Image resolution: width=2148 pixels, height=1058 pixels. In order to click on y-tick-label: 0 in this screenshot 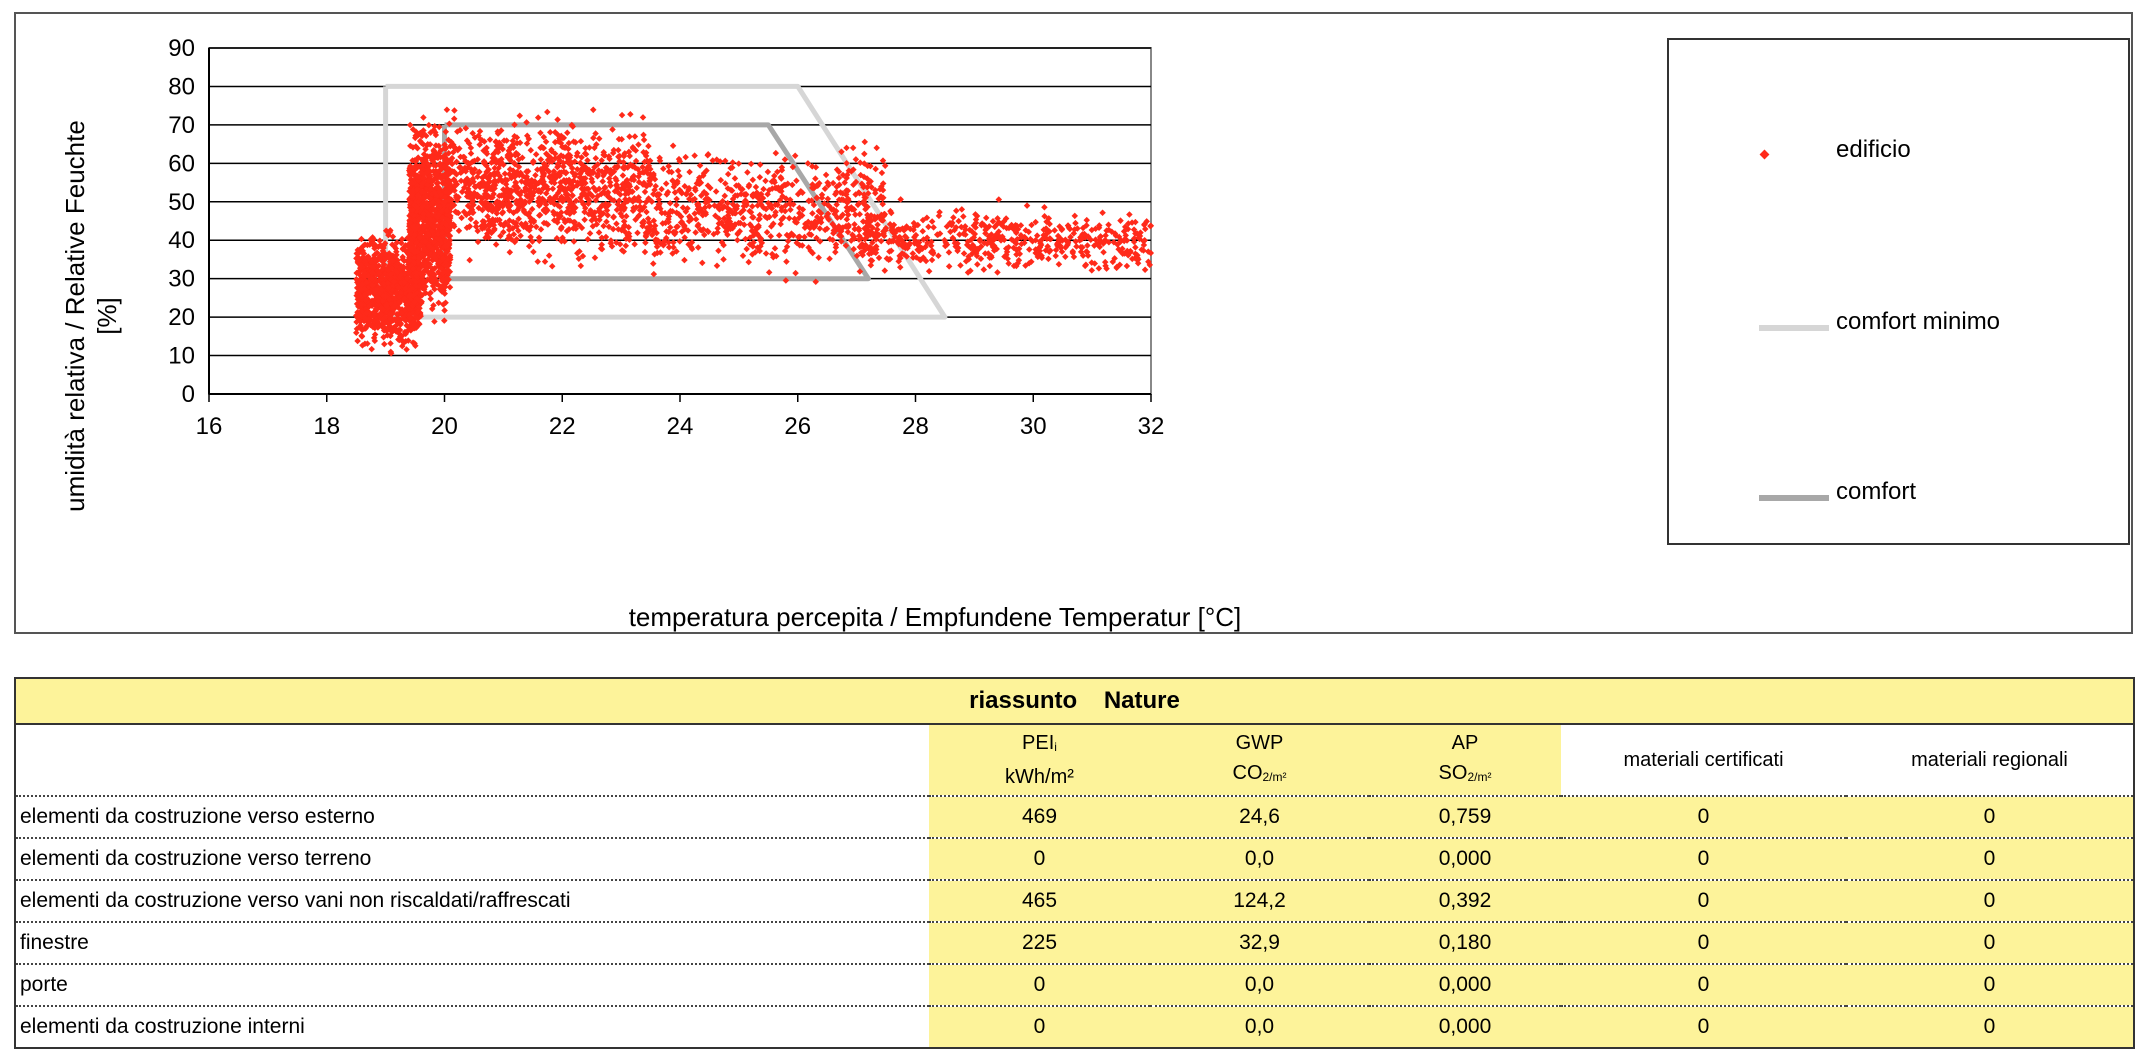, I will do `click(188, 394)`.